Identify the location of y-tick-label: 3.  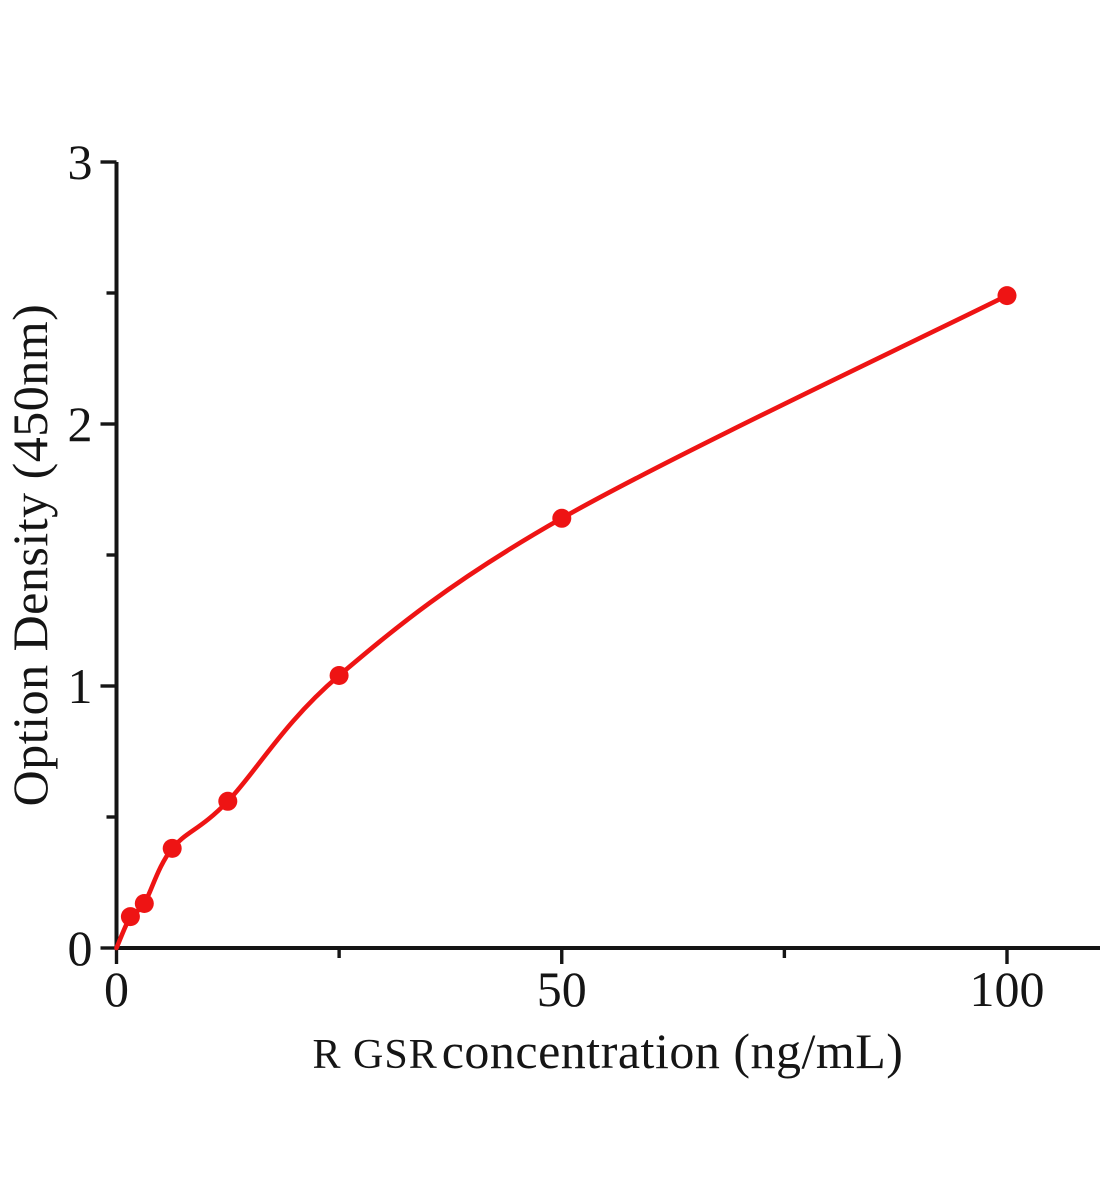
(80, 162).